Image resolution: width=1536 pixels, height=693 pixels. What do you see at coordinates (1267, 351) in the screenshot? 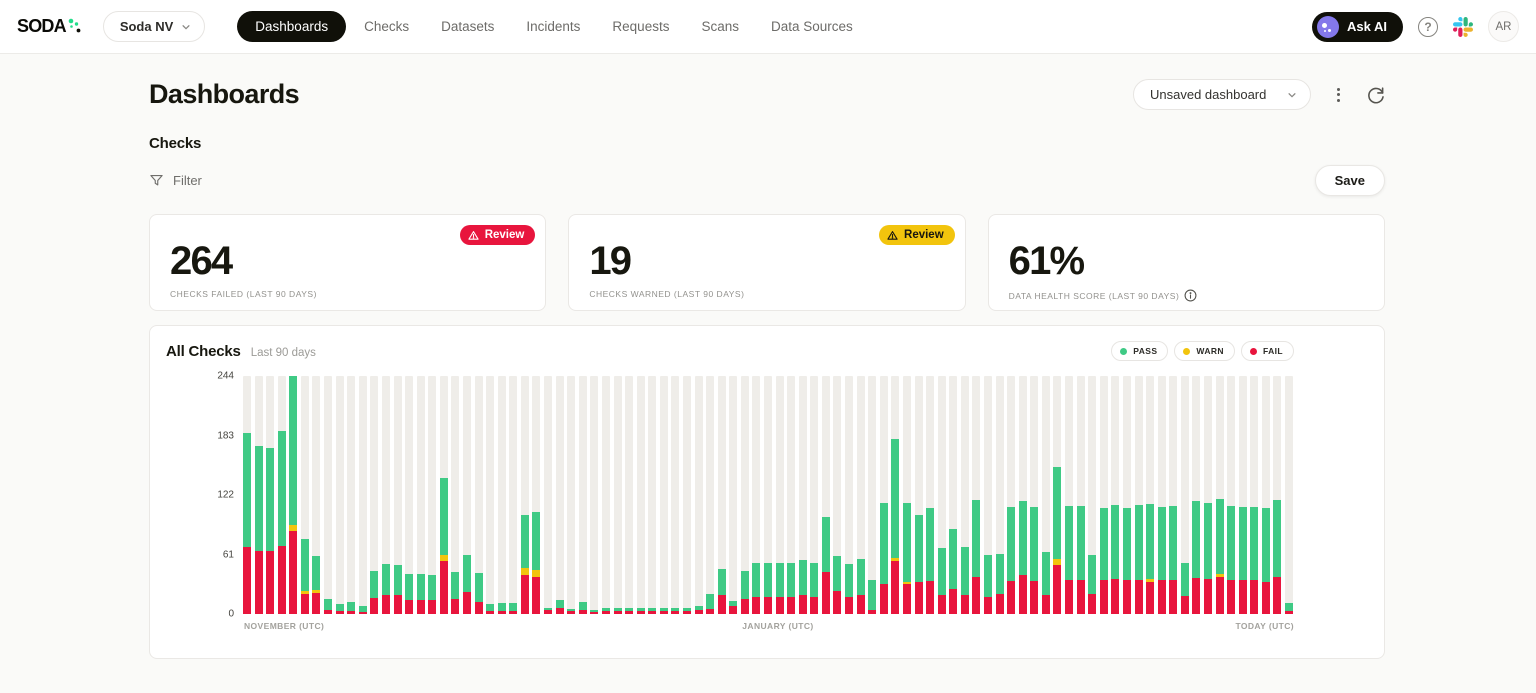
I see `legend-fail: FAIL` at bounding box center [1267, 351].